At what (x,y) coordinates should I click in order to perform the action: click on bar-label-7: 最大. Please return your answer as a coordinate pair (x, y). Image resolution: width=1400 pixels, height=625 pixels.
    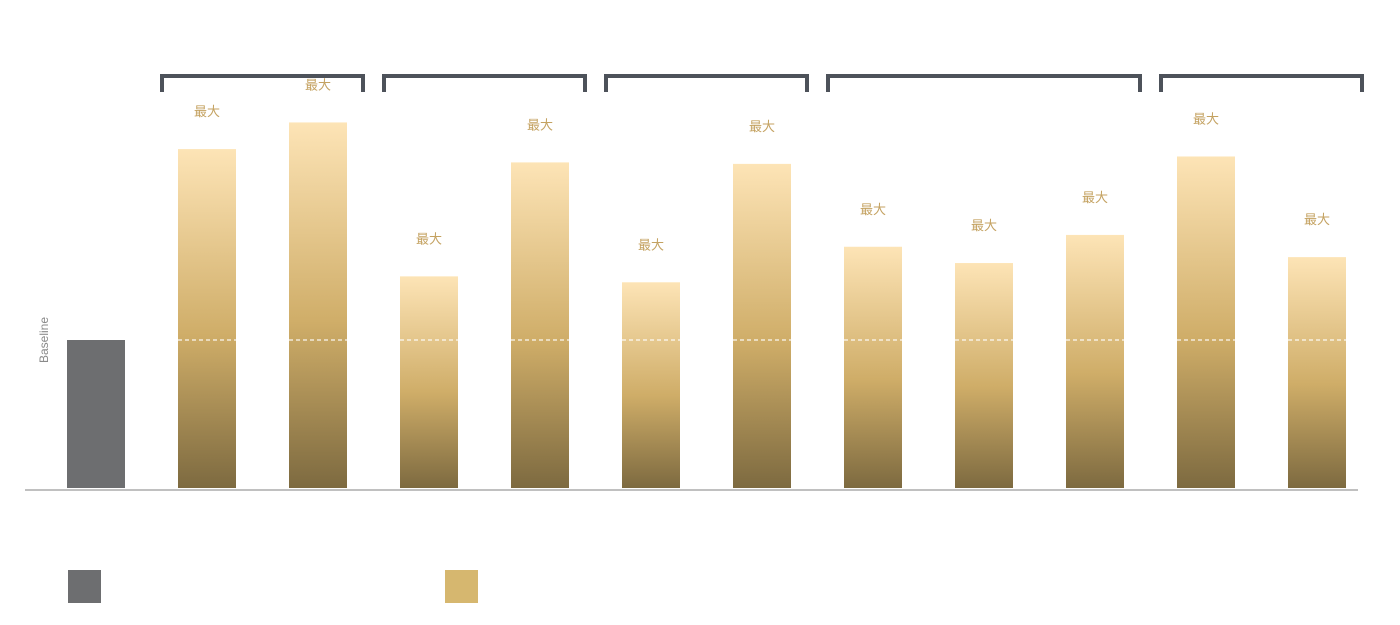
    Looking at the image, I should click on (873, 210).